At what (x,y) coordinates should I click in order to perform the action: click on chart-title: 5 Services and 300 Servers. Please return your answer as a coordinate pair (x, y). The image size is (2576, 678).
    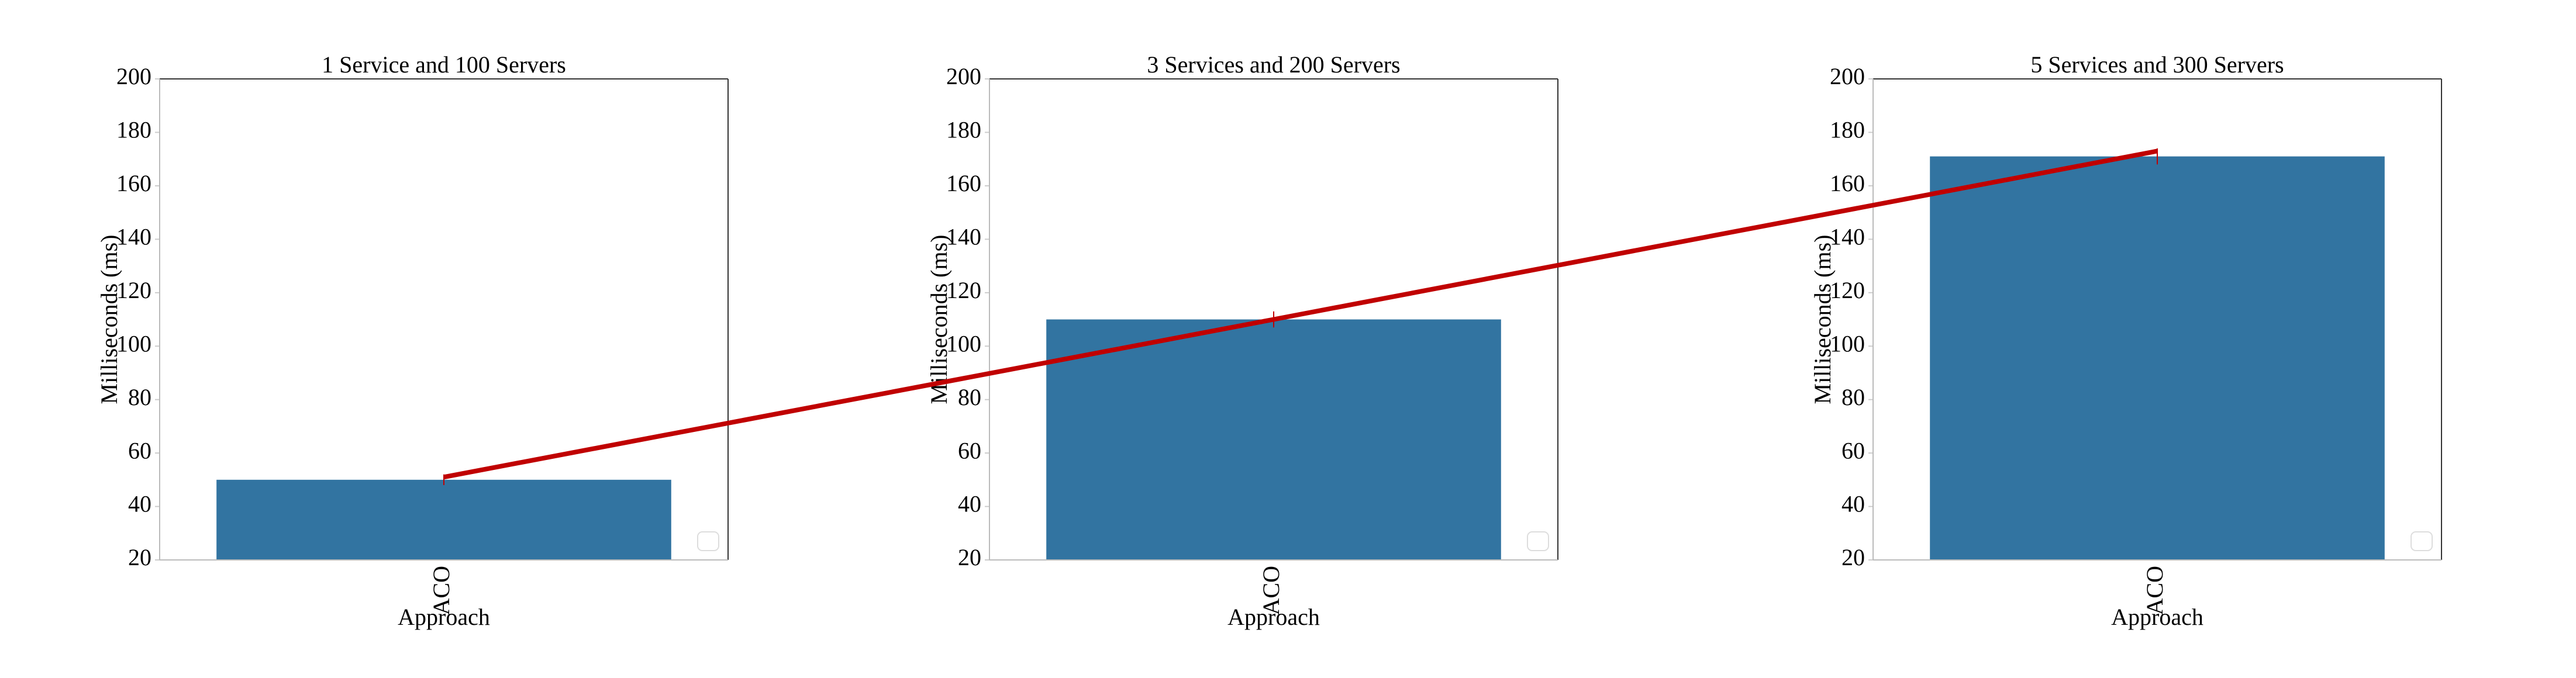
    Looking at the image, I should click on (2157, 64).